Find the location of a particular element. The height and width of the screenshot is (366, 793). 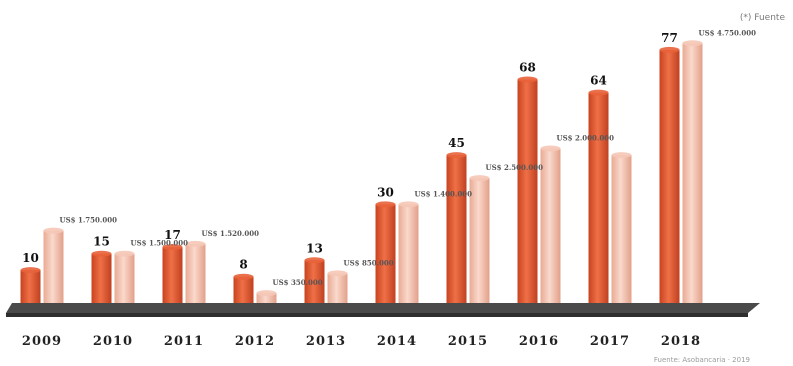

x-tick-2016: 2016 is located at coordinates (539, 341).